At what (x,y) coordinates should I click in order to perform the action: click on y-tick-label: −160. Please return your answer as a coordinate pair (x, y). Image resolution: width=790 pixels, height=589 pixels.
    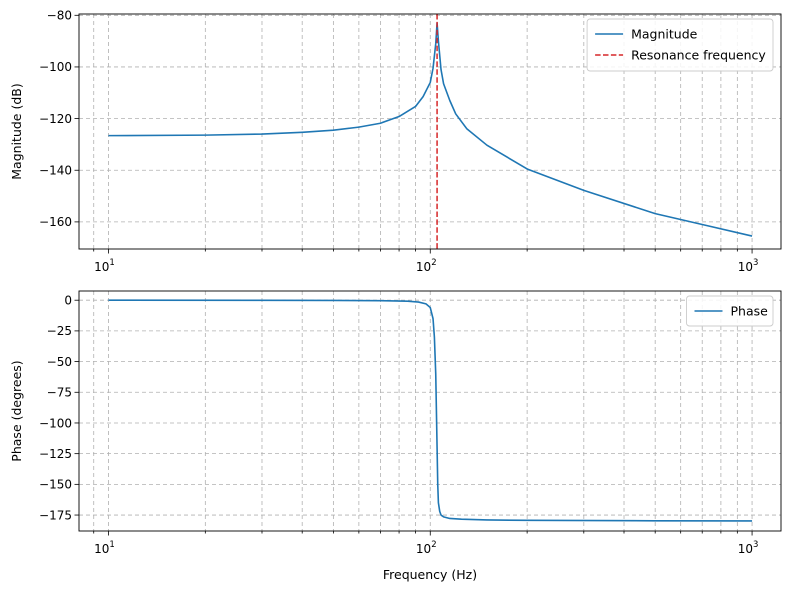
    Looking at the image, I should click on (55, 222).